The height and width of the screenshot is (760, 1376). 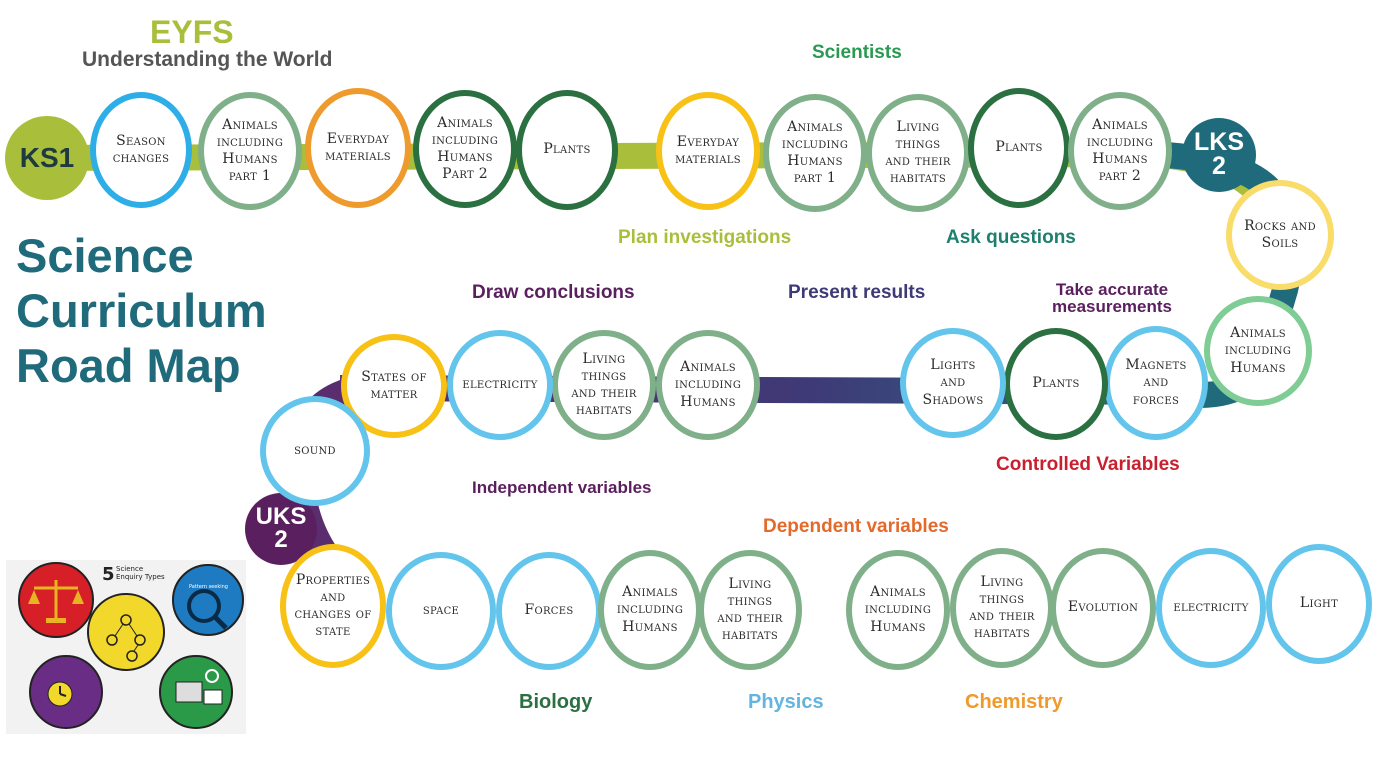 I want to click on ks1-badge: KS1, so click(x=47, y=158).